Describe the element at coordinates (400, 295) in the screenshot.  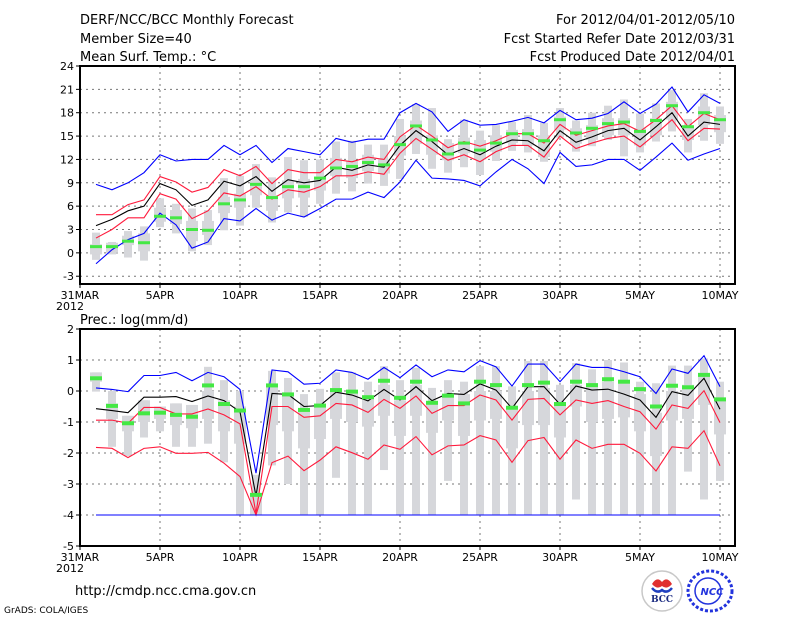
I see `x-tick-label: 20APR` at that location.